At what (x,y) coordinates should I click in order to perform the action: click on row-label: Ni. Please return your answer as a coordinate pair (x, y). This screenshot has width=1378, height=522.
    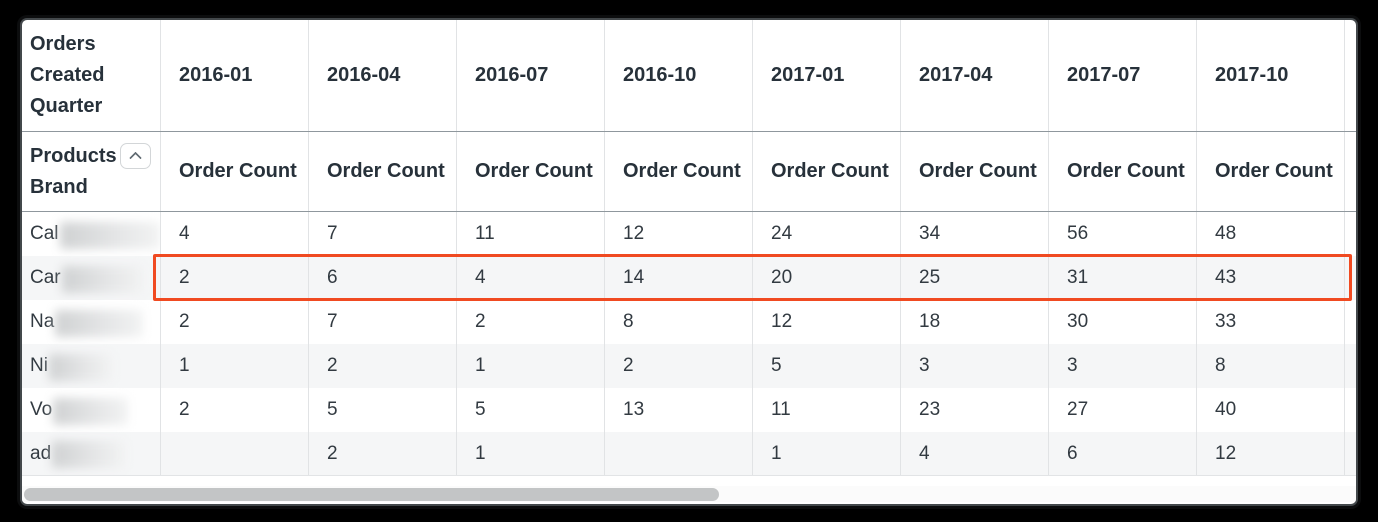
    Looking at the image, I should click on (91, 366).